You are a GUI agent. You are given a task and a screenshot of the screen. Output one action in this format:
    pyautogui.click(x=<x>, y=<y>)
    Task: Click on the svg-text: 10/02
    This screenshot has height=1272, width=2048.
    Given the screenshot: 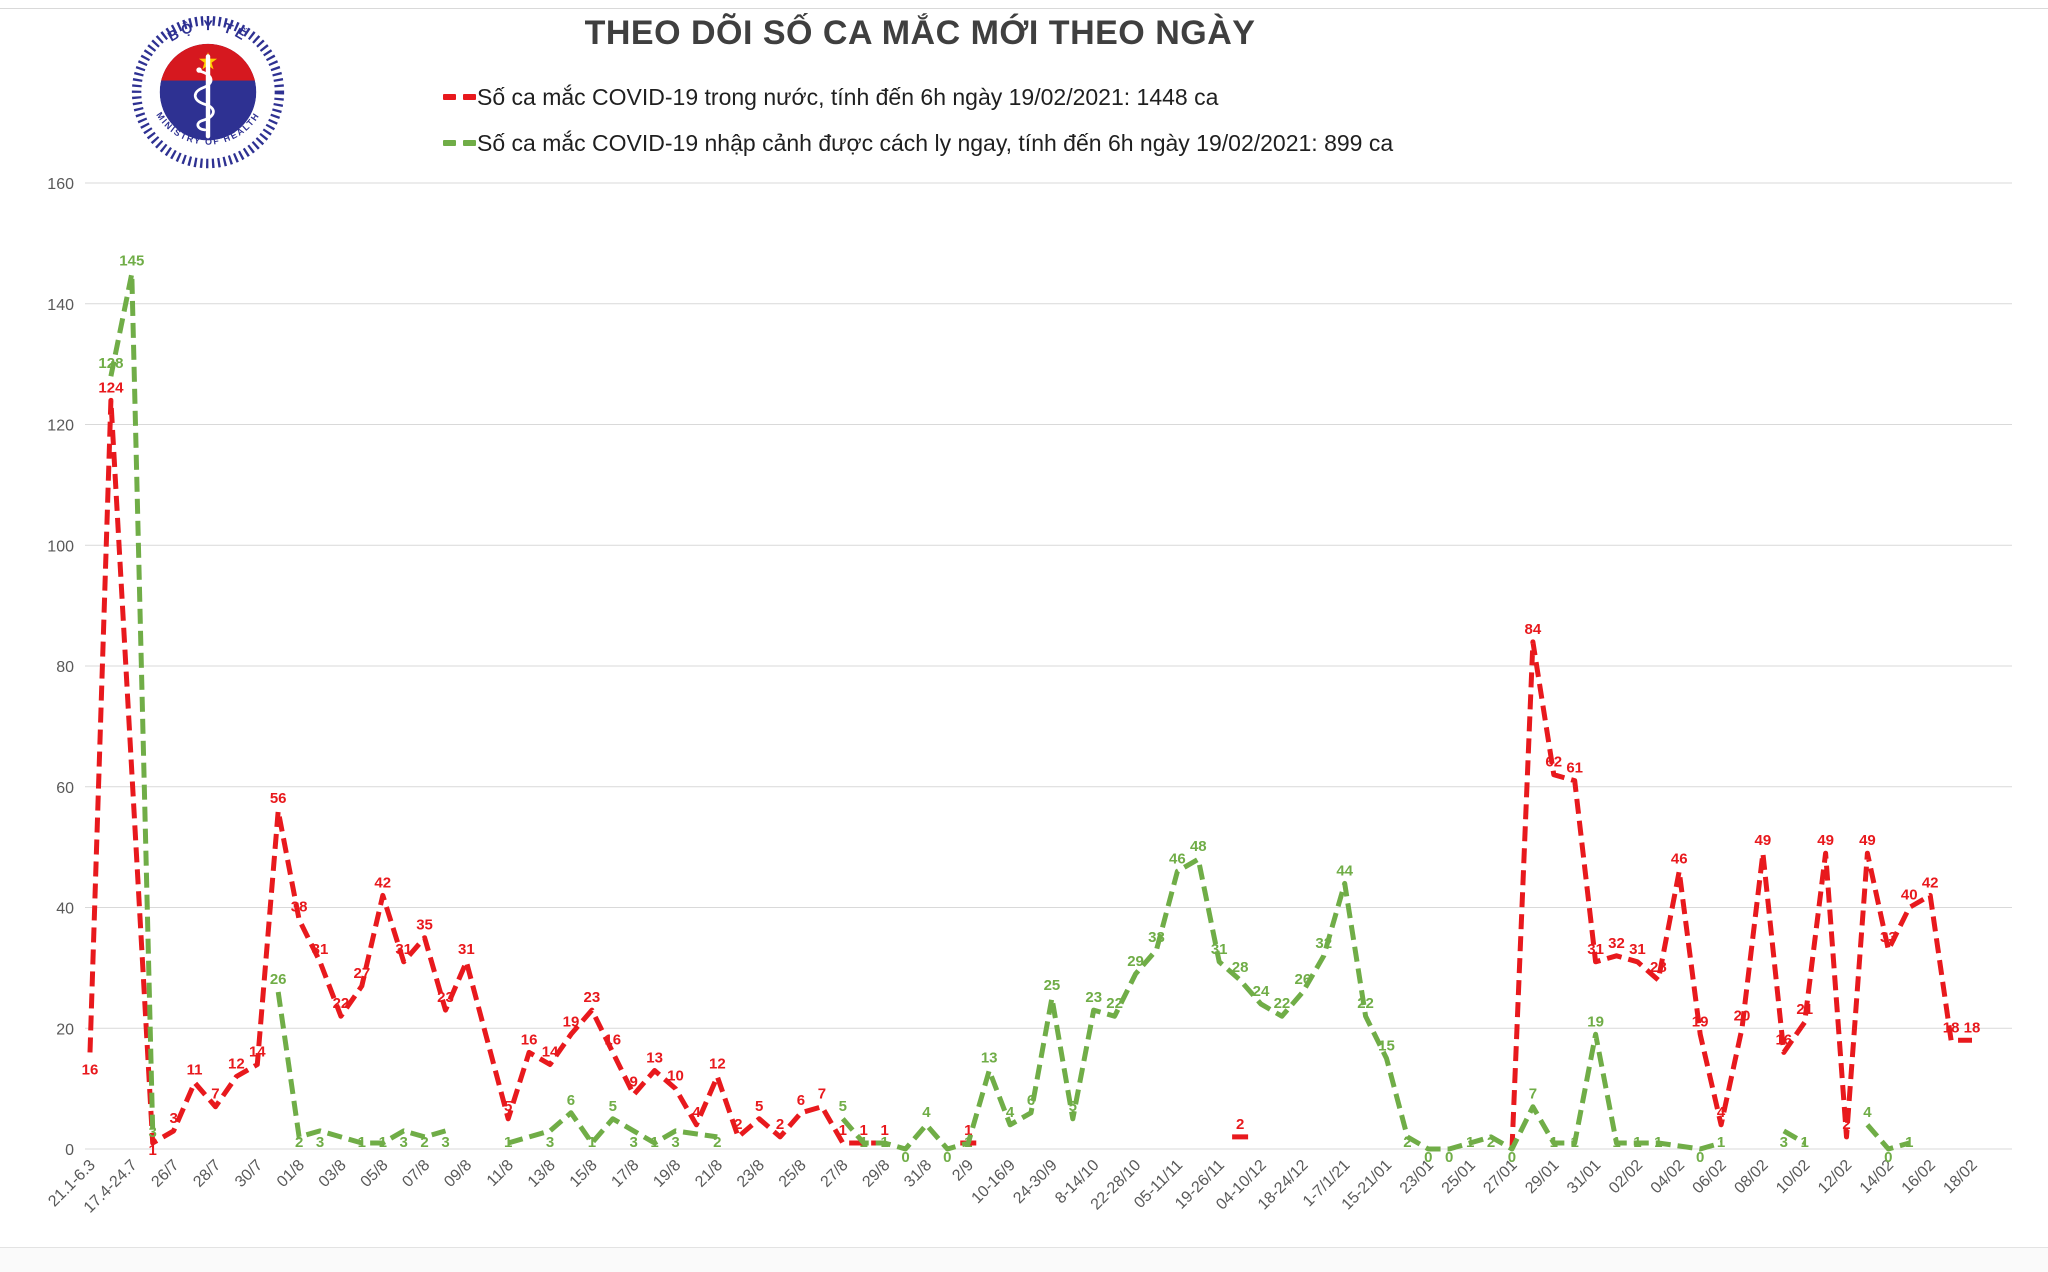 What is the action you would take?
    pyautogui.click(x=1793, y=1177)
    